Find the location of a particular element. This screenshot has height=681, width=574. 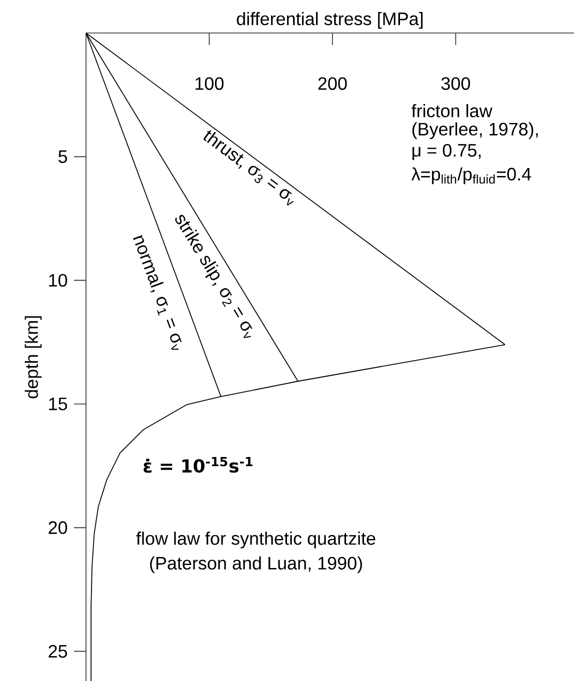

annotation: λ=p$_{lith}$/p$_{fluid}$=0.4 is located at coordinates (471, 175).